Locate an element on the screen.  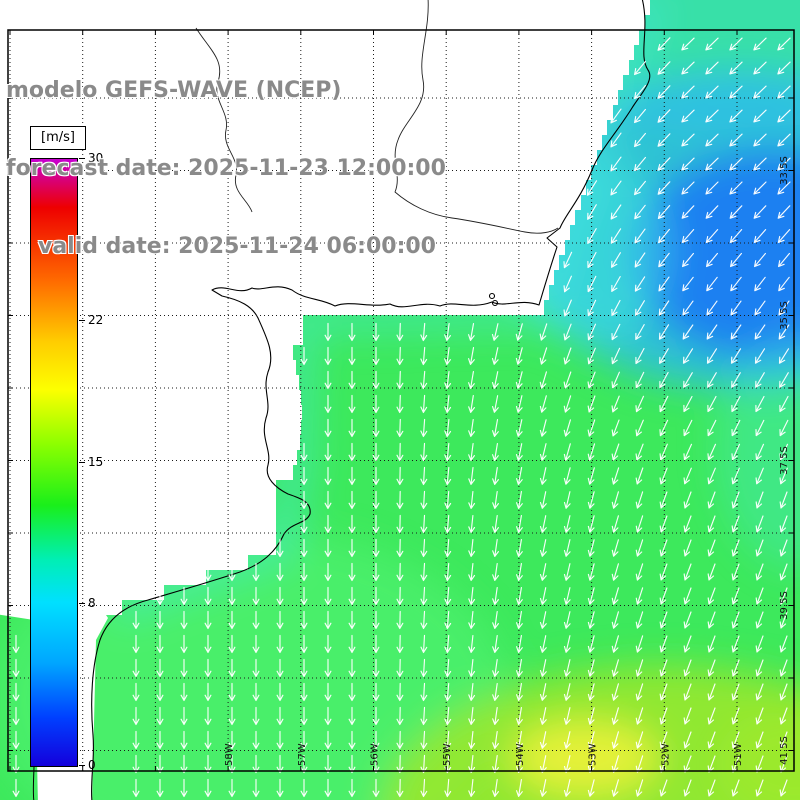
river-border-line is located at coordinates (476, 117).